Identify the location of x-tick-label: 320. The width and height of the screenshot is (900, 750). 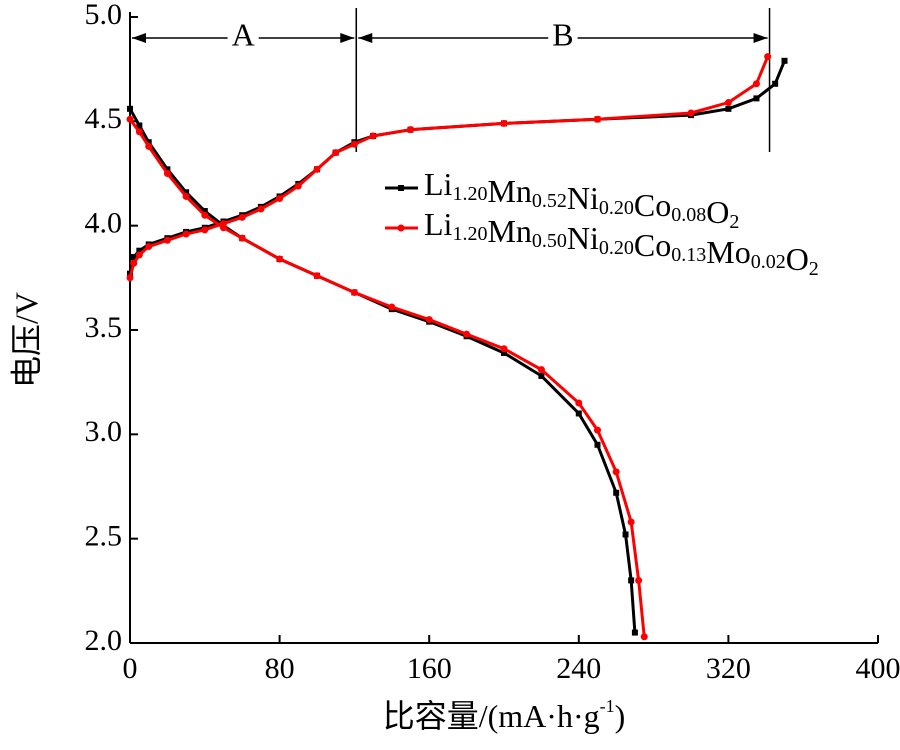
(728, 668).